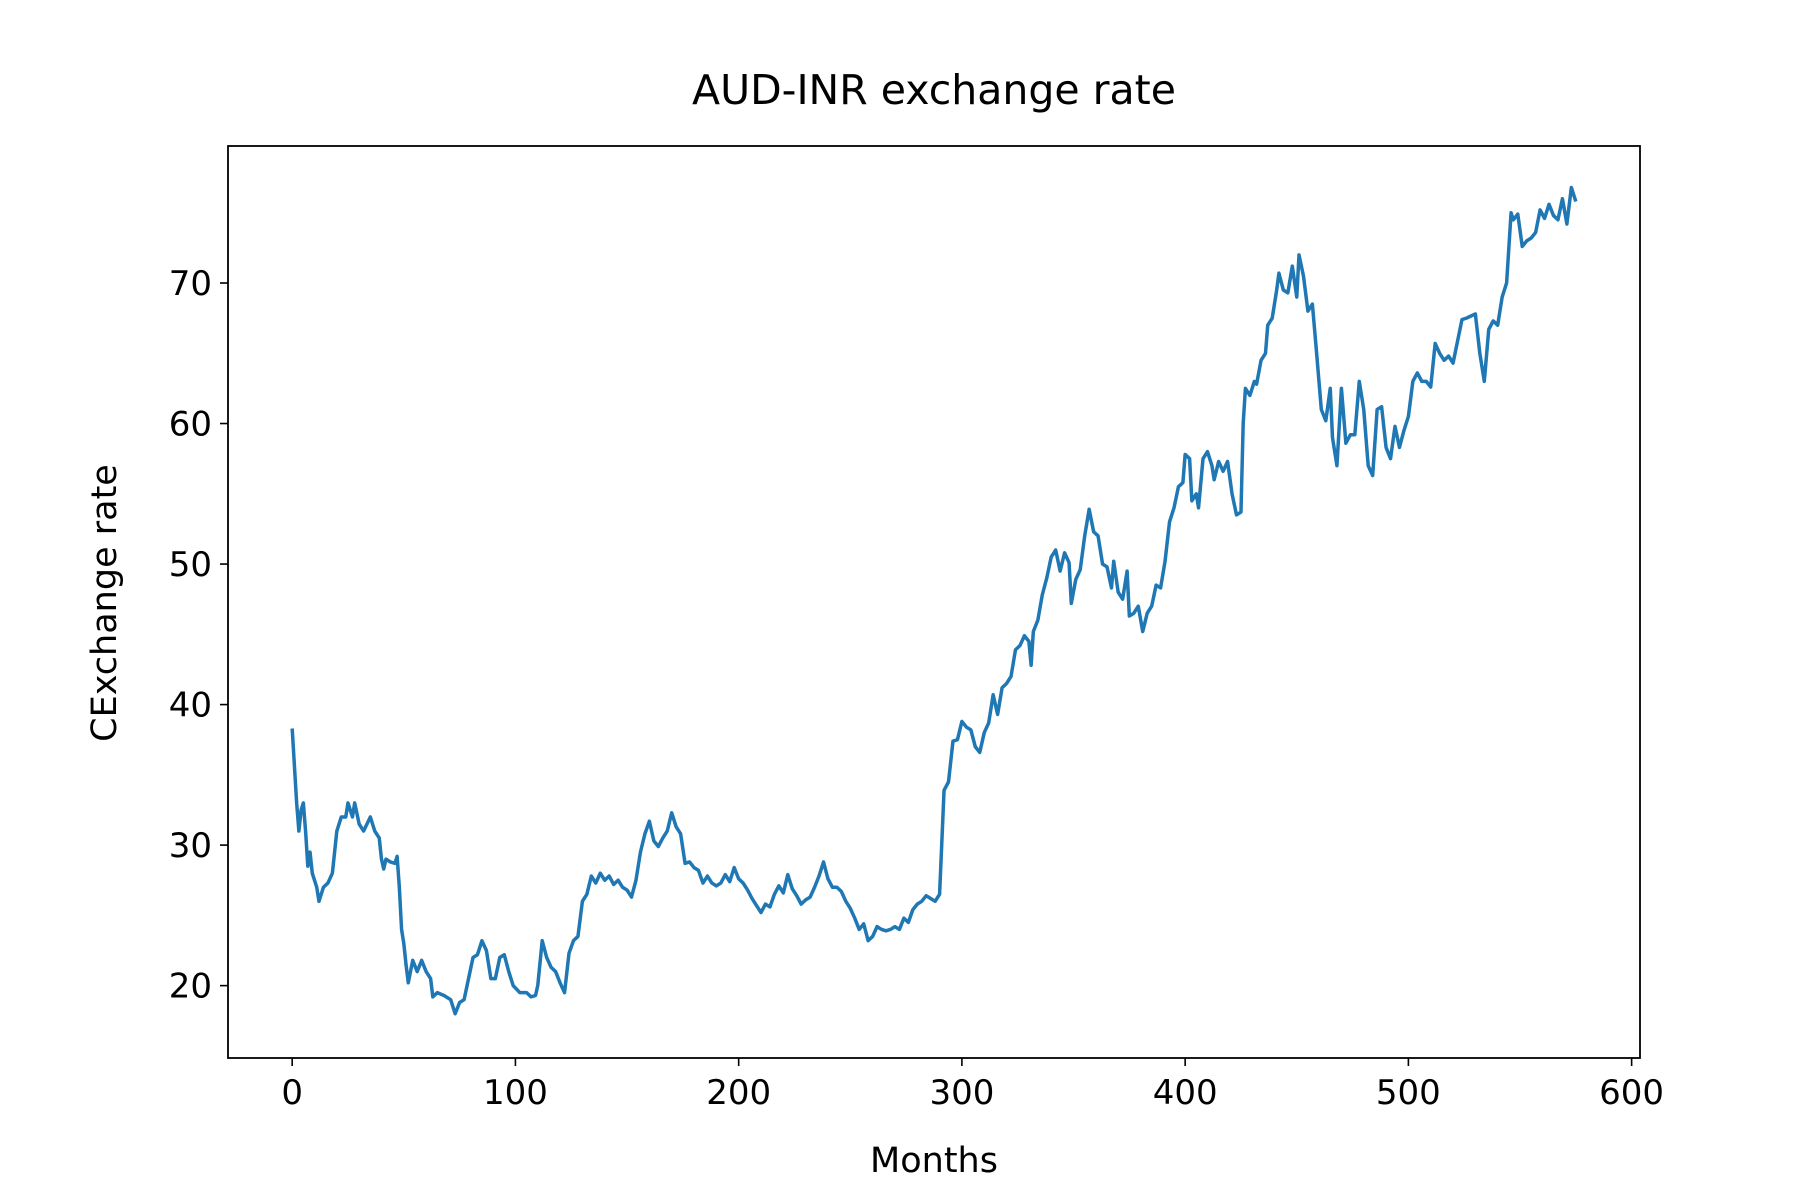 Image resolution: width=1800 pixels, height=1204 pixels. Describe the element at coordinates (190, 284) in the screenshot. I see `y-tick-label: 70` at that location.